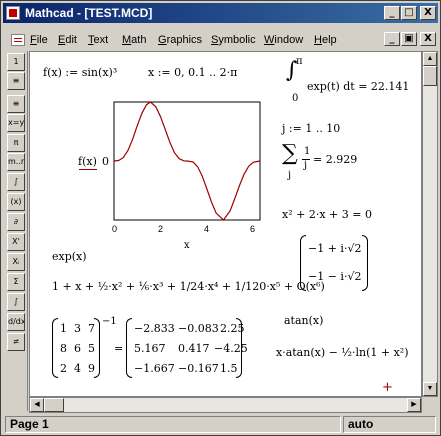 This screenshot has width=441, height=436. What do you see at coordinates (67, 40) in the screenshot?
I see `menu-edit: Edit` at bounding box center [67, 40].